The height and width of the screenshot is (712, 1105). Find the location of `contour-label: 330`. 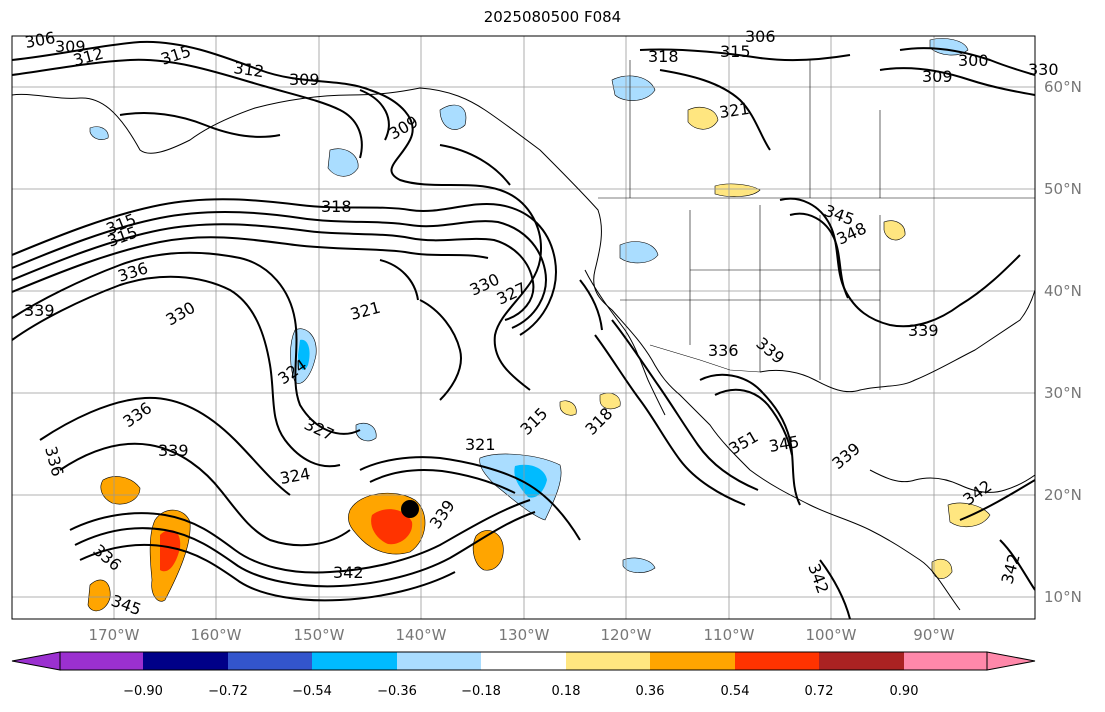

contour-label: 330 is located at coordinates (1043, 69).